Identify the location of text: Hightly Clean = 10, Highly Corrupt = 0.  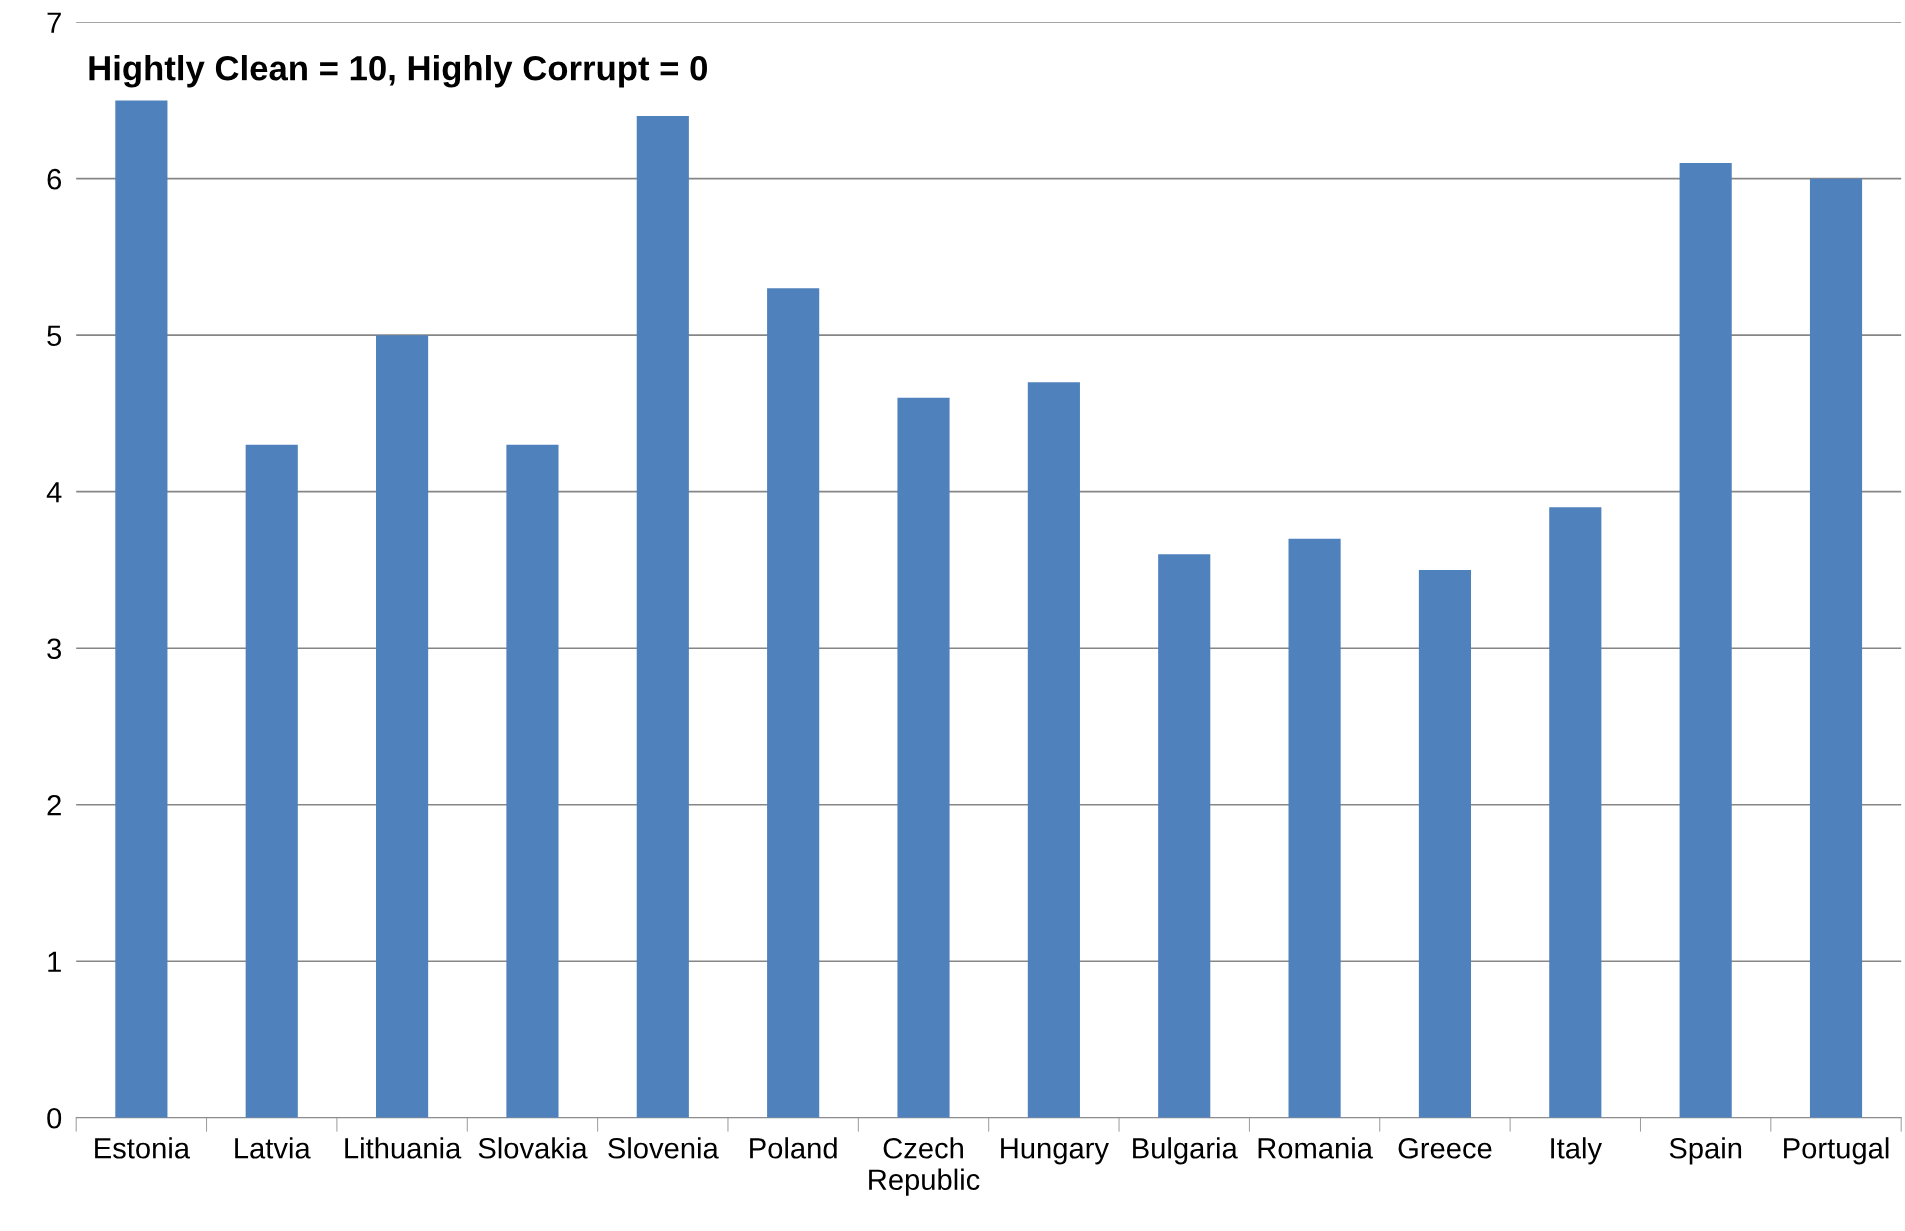
(398, 71).